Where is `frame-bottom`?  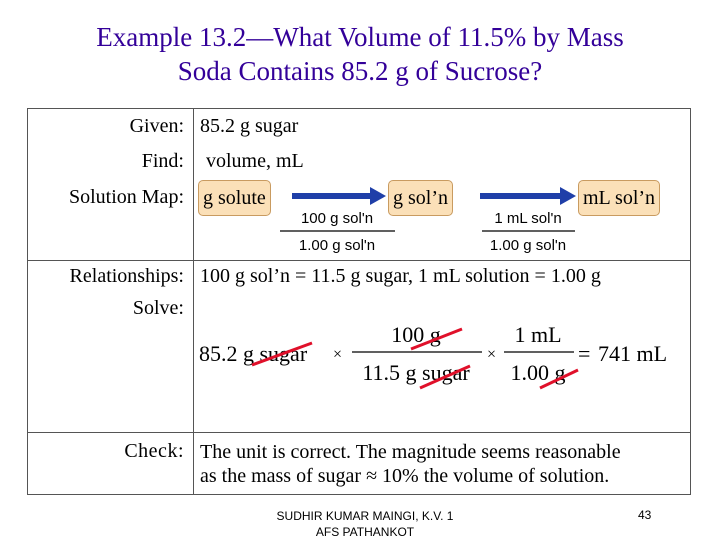
frame-bottom is located at coordinates (358, 494).